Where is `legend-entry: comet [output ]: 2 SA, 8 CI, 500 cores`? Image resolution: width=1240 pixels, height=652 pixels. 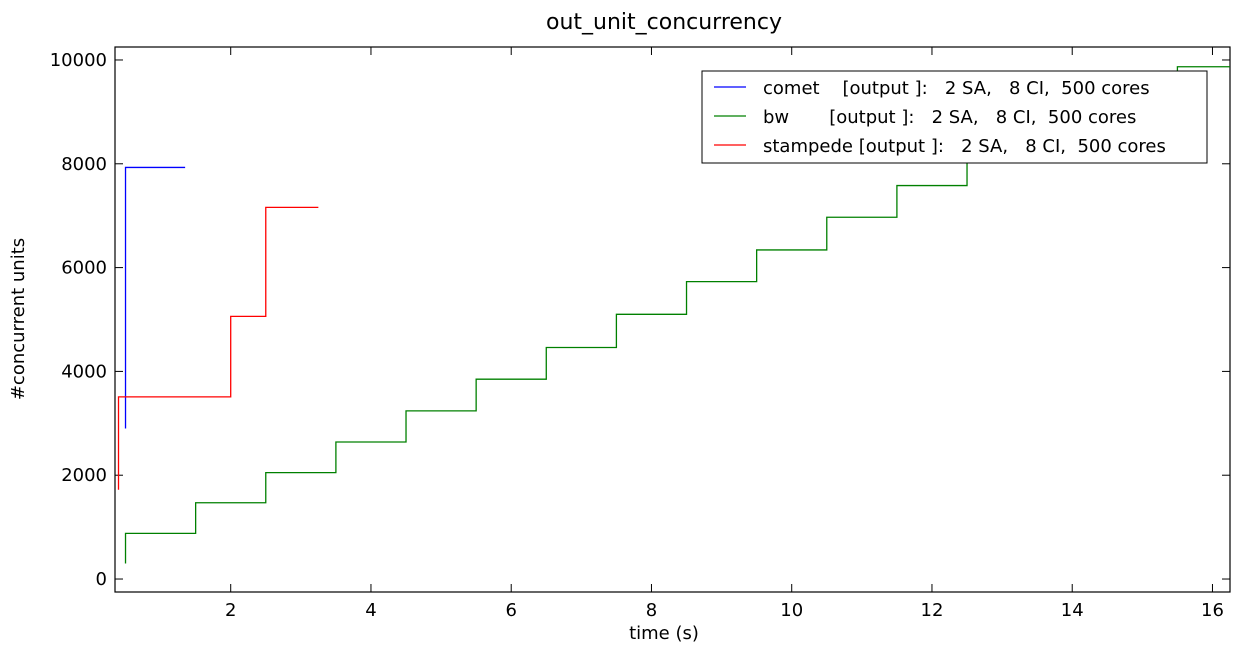
legend-entry: comet [output ]: 2 SA, 8 CI, 500 cores is located at coordinates (956, 88).